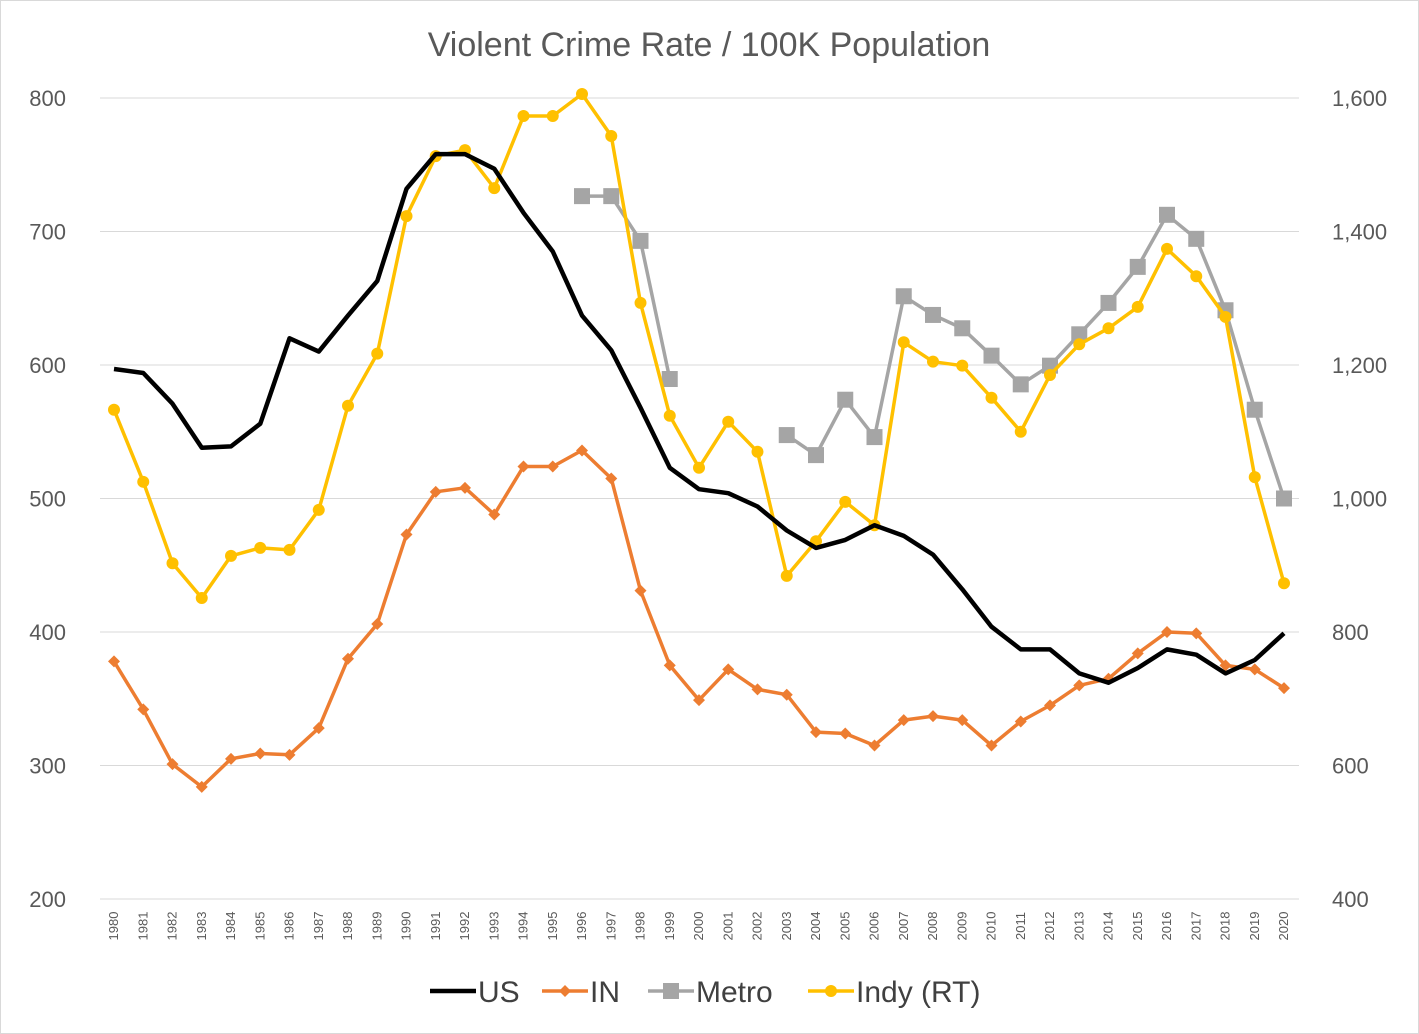  Describe the element at coordinates (1283, 926) in the screenshot. I see `x-tick-label: 2020` at that location.